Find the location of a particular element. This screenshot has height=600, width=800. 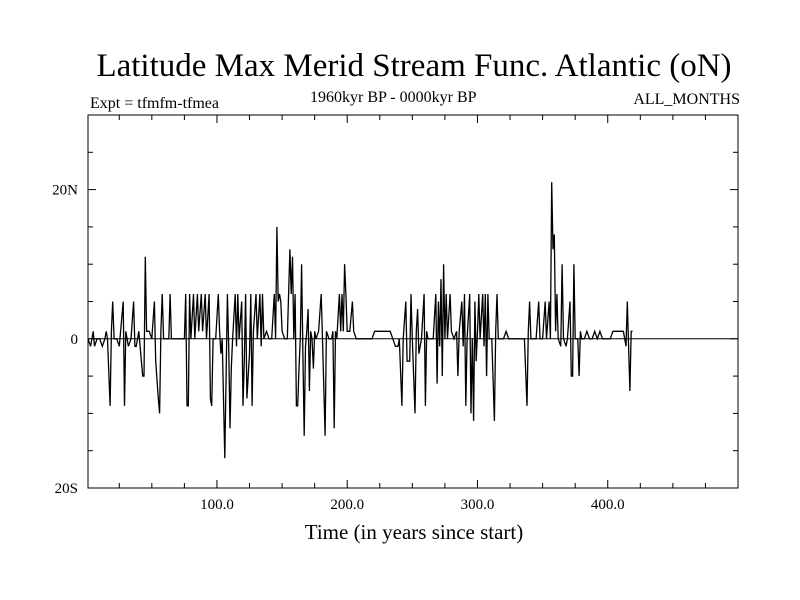

x-tick-label: 200.0 is located at coordinates (347, 505).